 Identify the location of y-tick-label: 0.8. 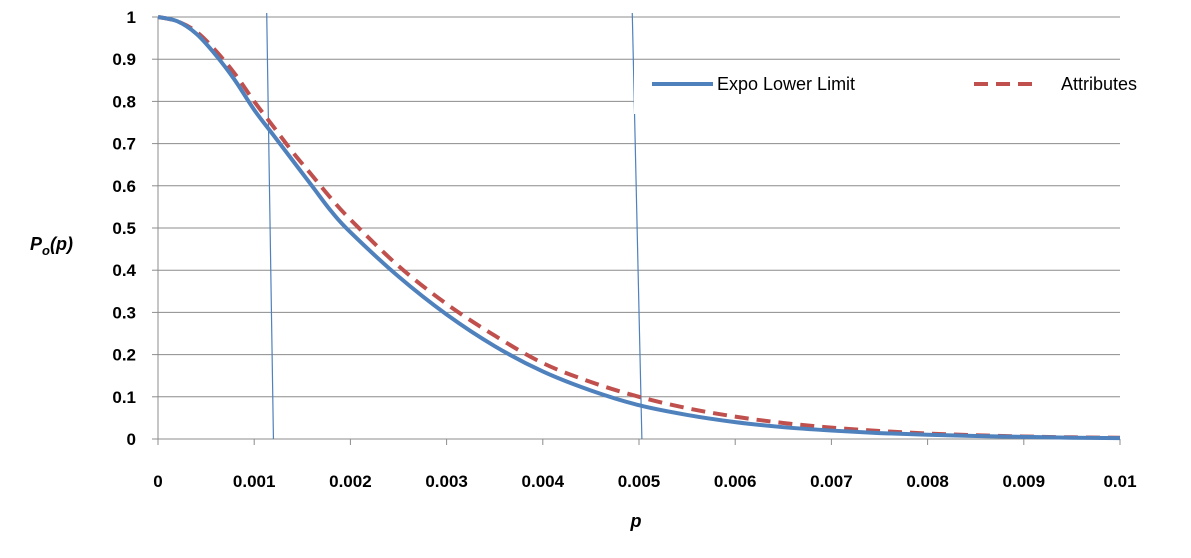
(124, 101).